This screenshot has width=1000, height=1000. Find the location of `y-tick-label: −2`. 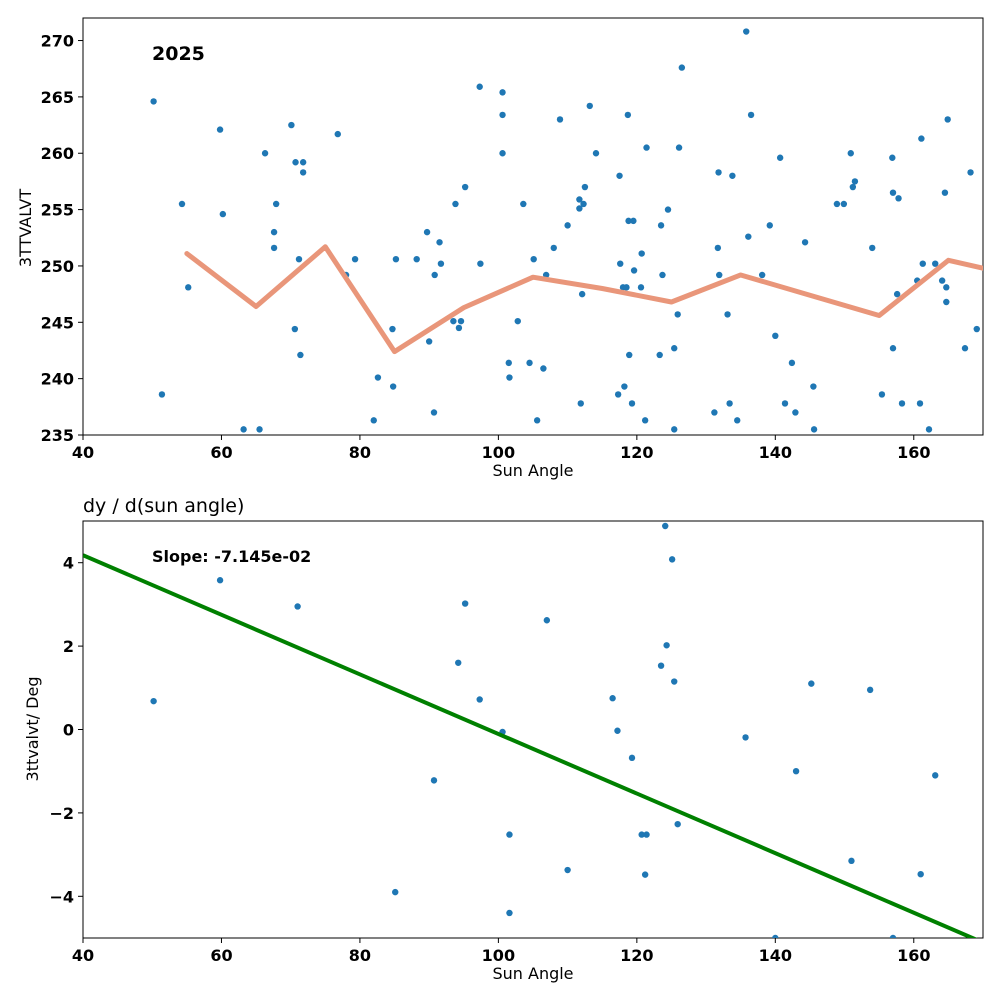

y-tick-label: −2 is located at coordinates (61, 813).